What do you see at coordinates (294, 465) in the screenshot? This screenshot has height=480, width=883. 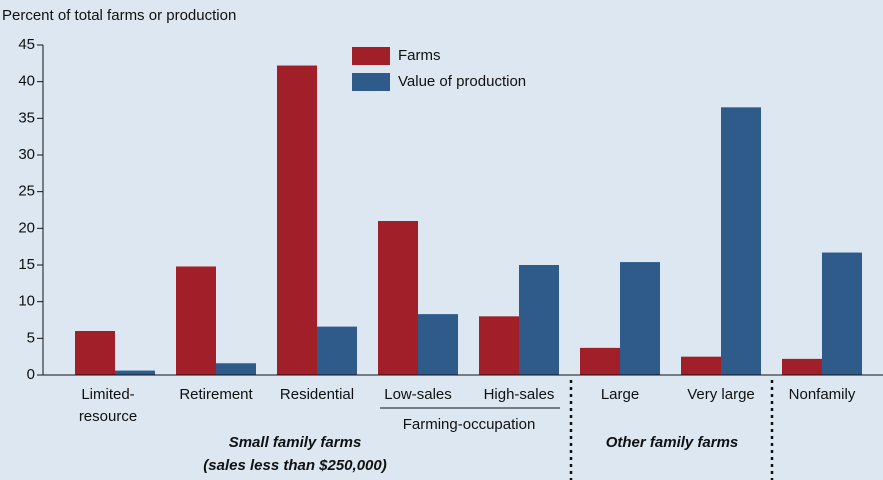 I see `group-label: (sales less than $250,000)` at bounding box center [294, 465].